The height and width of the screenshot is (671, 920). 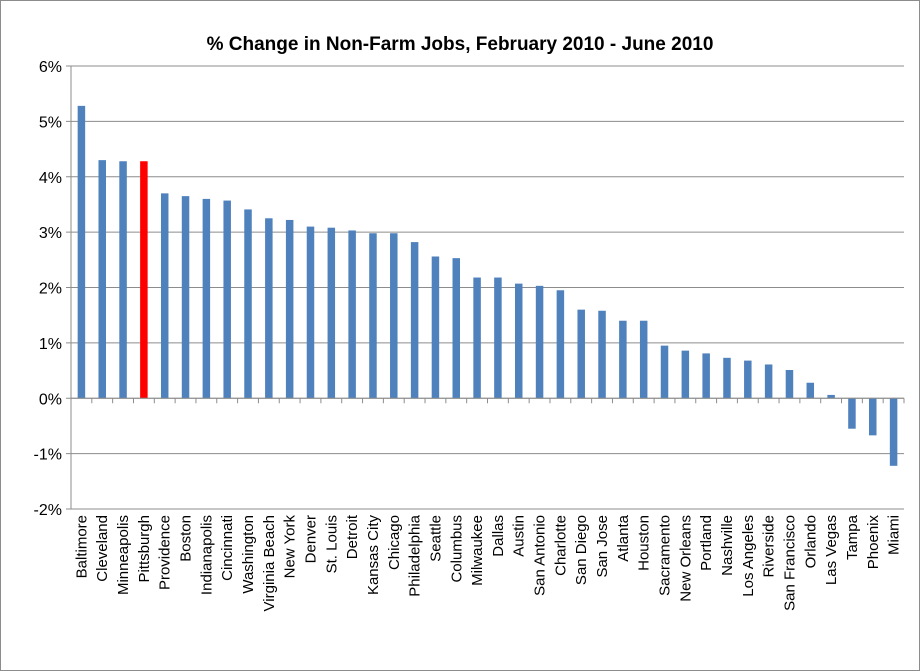 What do you see at coordinates (289, 309) in the screenshot?
I see `bar-new-york` at bounding box center [289, 309].